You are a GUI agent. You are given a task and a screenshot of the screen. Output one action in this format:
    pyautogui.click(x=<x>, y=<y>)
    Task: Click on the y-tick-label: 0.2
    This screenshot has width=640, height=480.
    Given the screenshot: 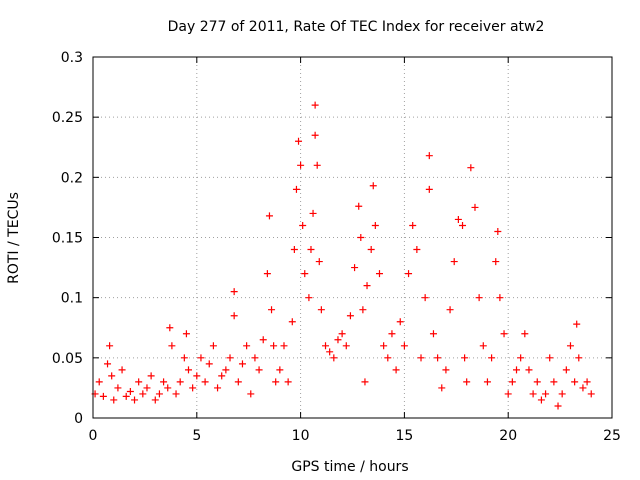 What is the action you would take?
    pyautogui.click(x=72, y=178)
    